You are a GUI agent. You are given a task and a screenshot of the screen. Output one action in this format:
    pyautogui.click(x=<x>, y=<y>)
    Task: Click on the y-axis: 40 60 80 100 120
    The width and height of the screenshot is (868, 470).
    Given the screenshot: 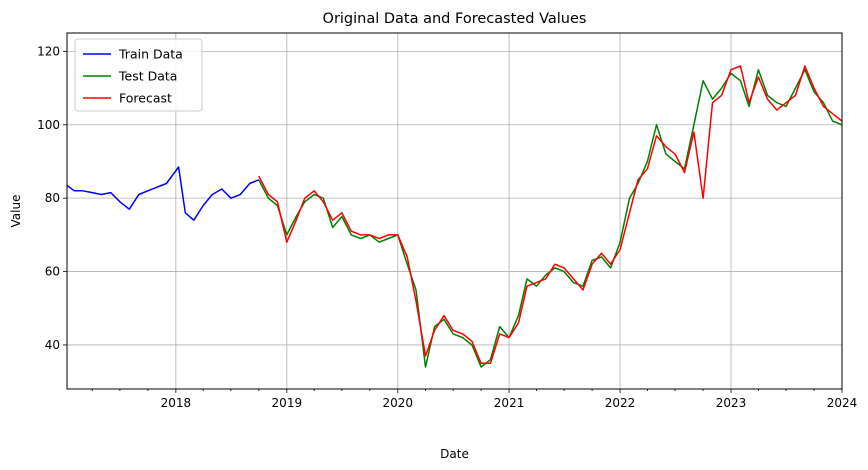 What is the action you would take?
    pyautogui.click(x=52, y=198)
    